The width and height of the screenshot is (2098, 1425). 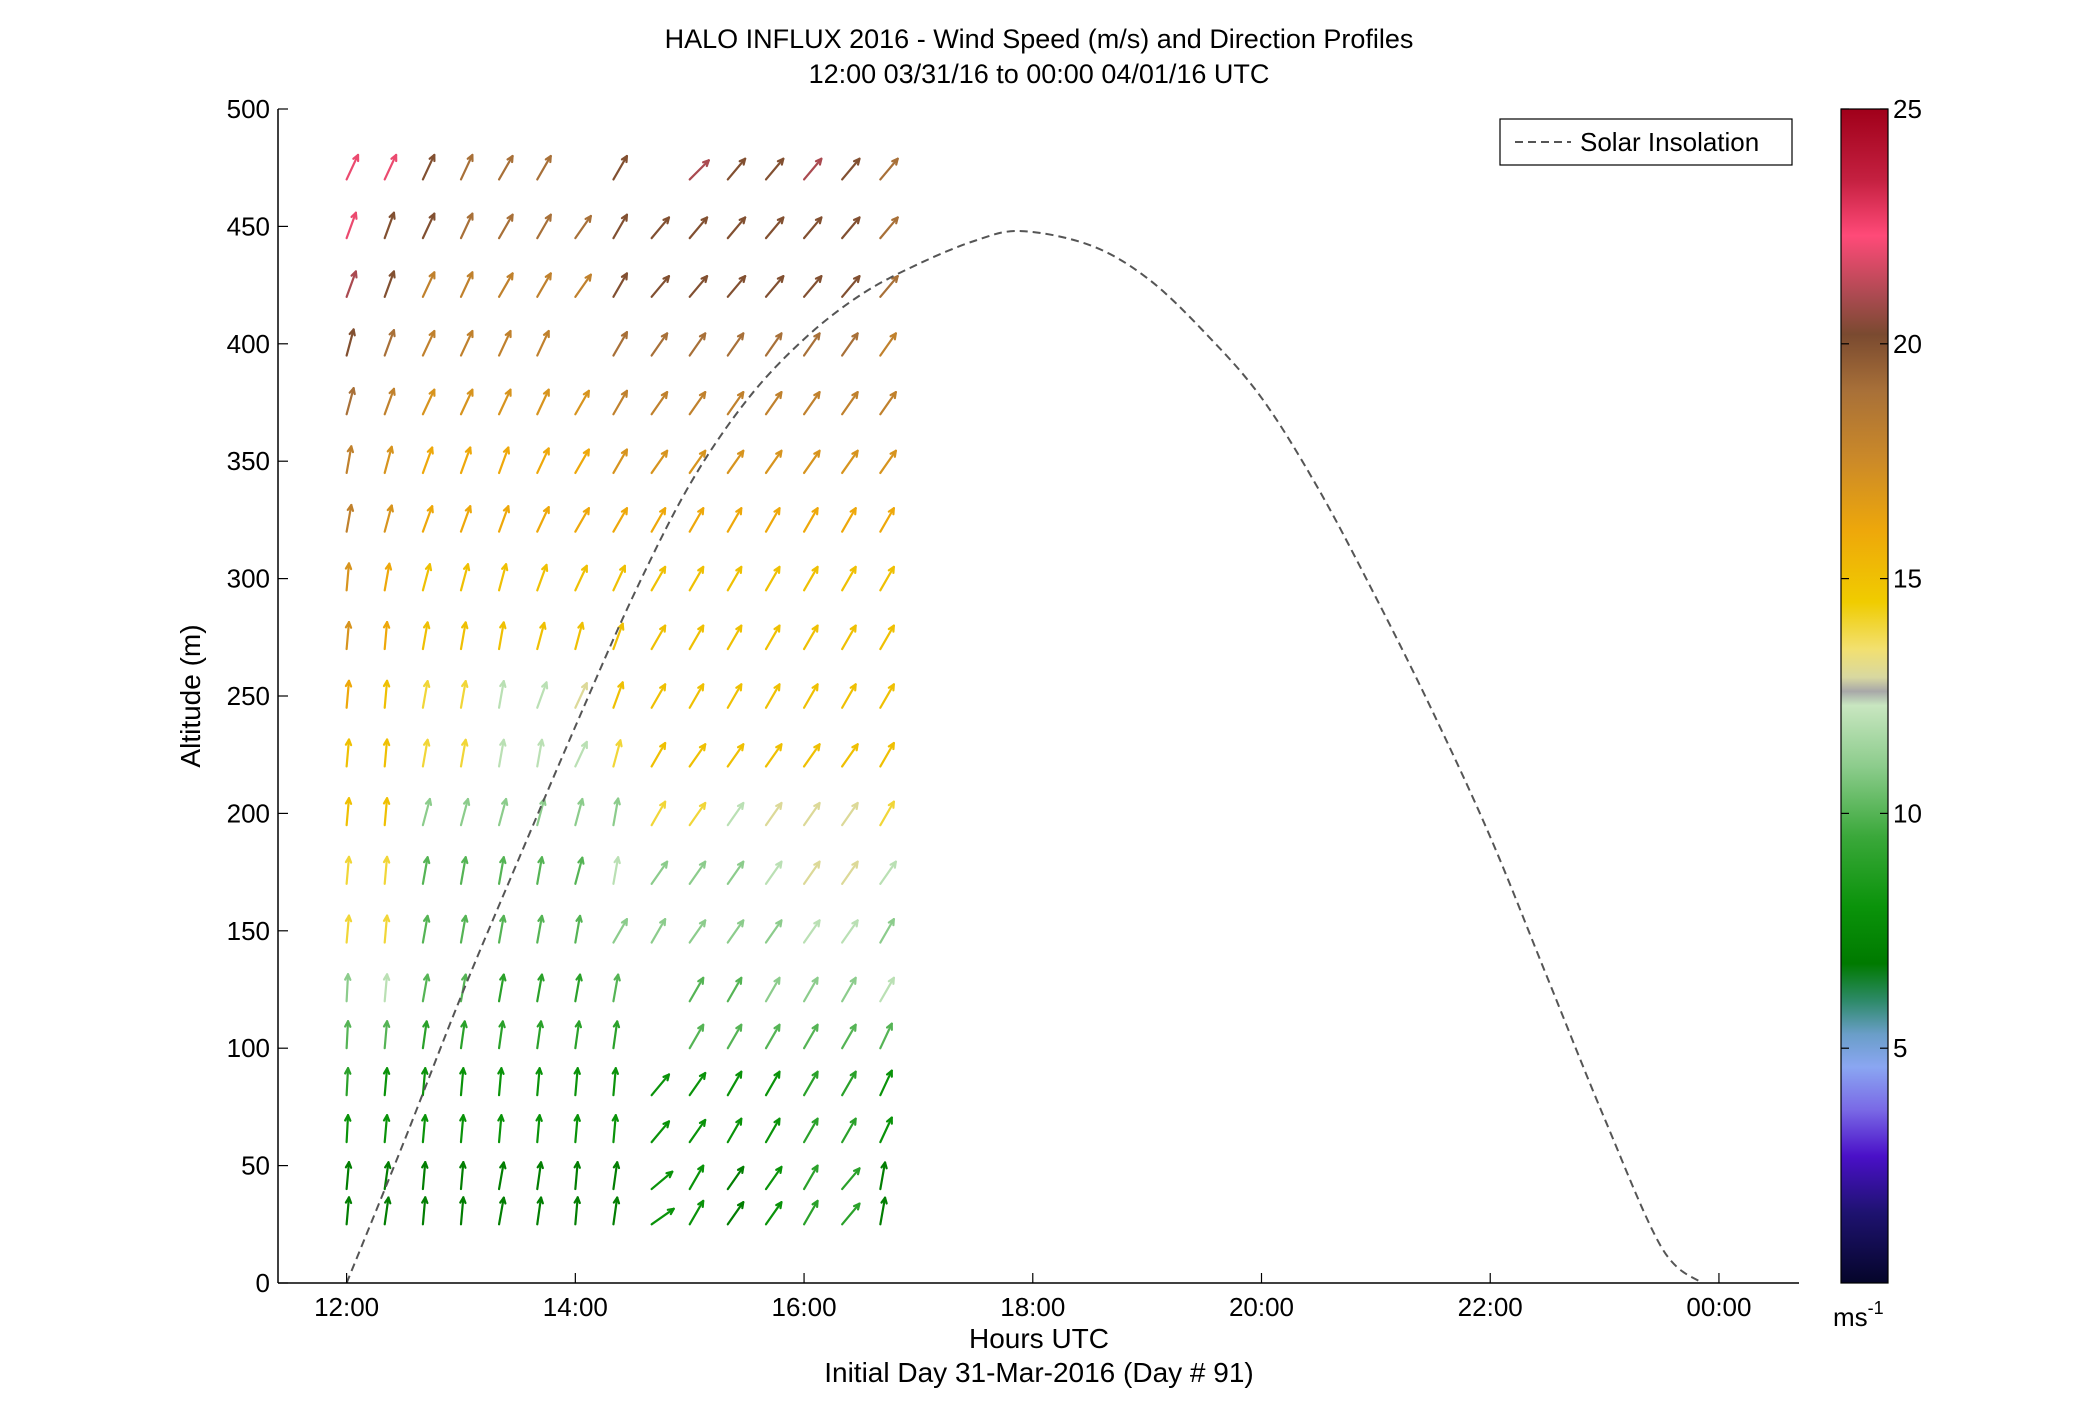 I want to click on y-tick-label: 500, so click(x=248, y=109).